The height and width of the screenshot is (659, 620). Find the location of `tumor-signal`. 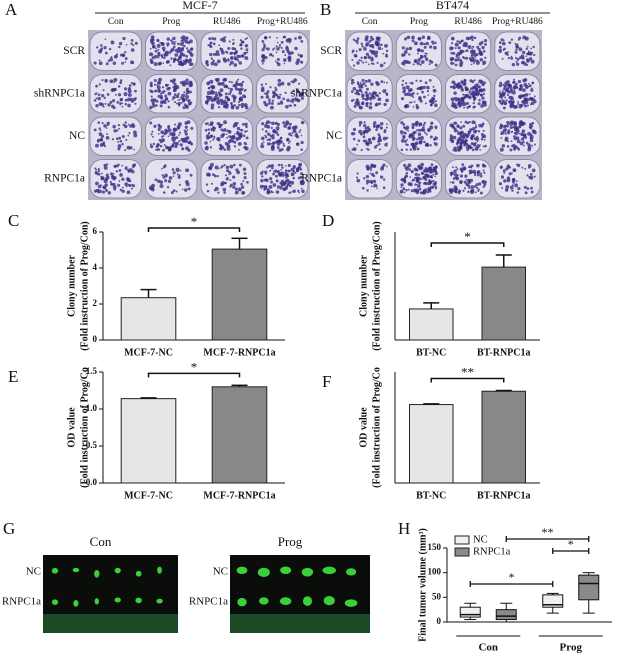

tumor-signal is located at coordinates (264, 601).